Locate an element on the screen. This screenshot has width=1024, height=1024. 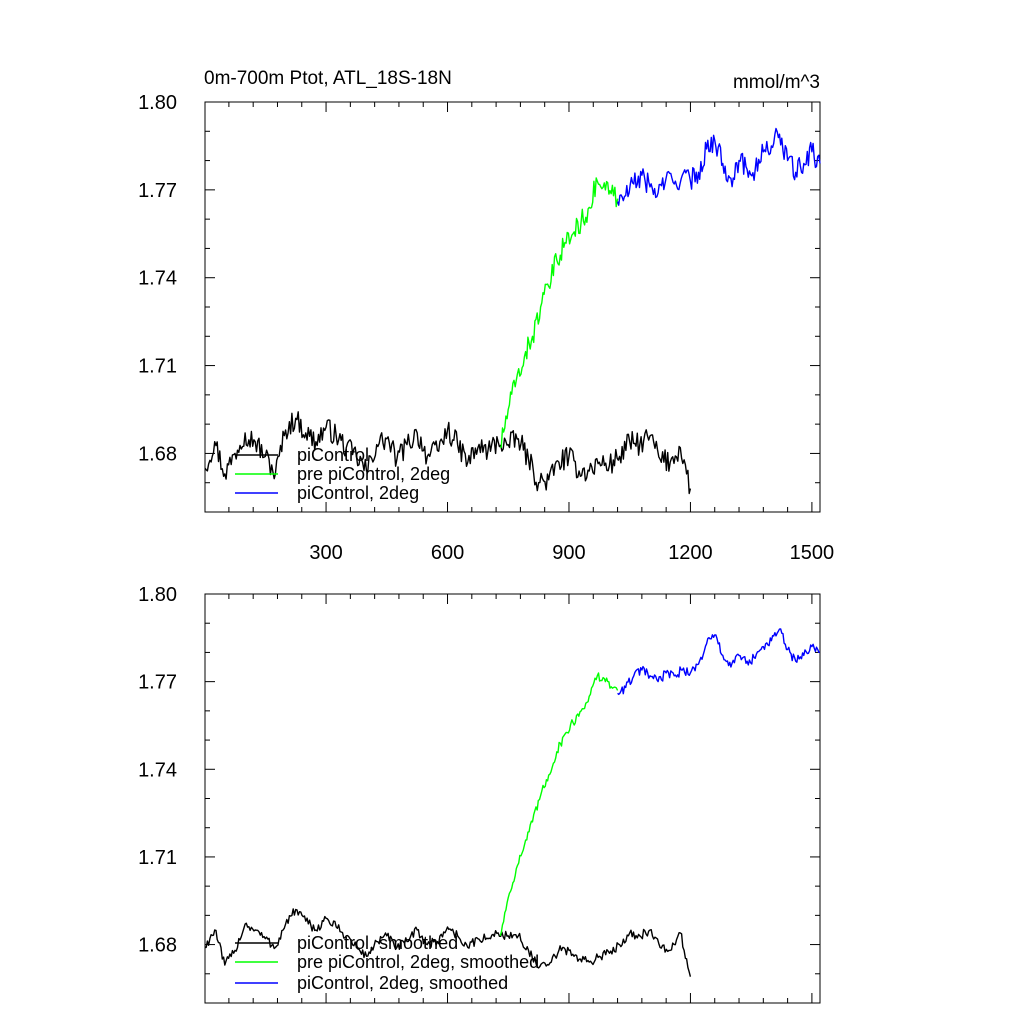
legend-label: pre piControl, 2deg is located at coordinates (373, 474).